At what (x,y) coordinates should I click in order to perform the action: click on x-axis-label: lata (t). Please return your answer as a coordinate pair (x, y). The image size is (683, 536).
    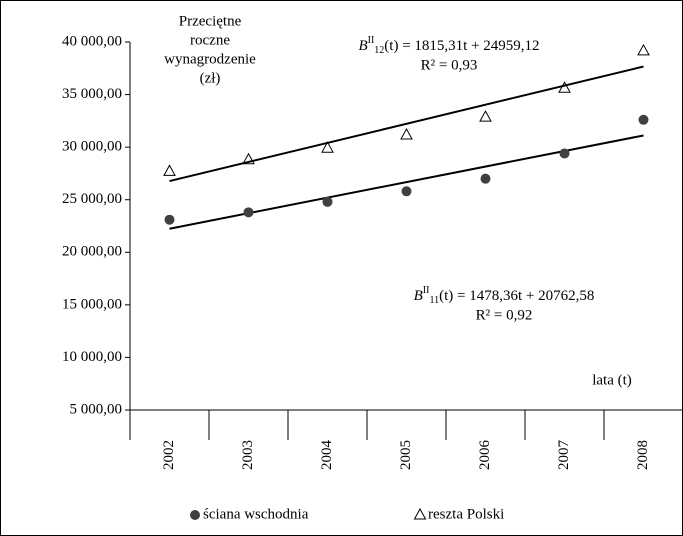
    Looking at the image, I should click on (612, 380).